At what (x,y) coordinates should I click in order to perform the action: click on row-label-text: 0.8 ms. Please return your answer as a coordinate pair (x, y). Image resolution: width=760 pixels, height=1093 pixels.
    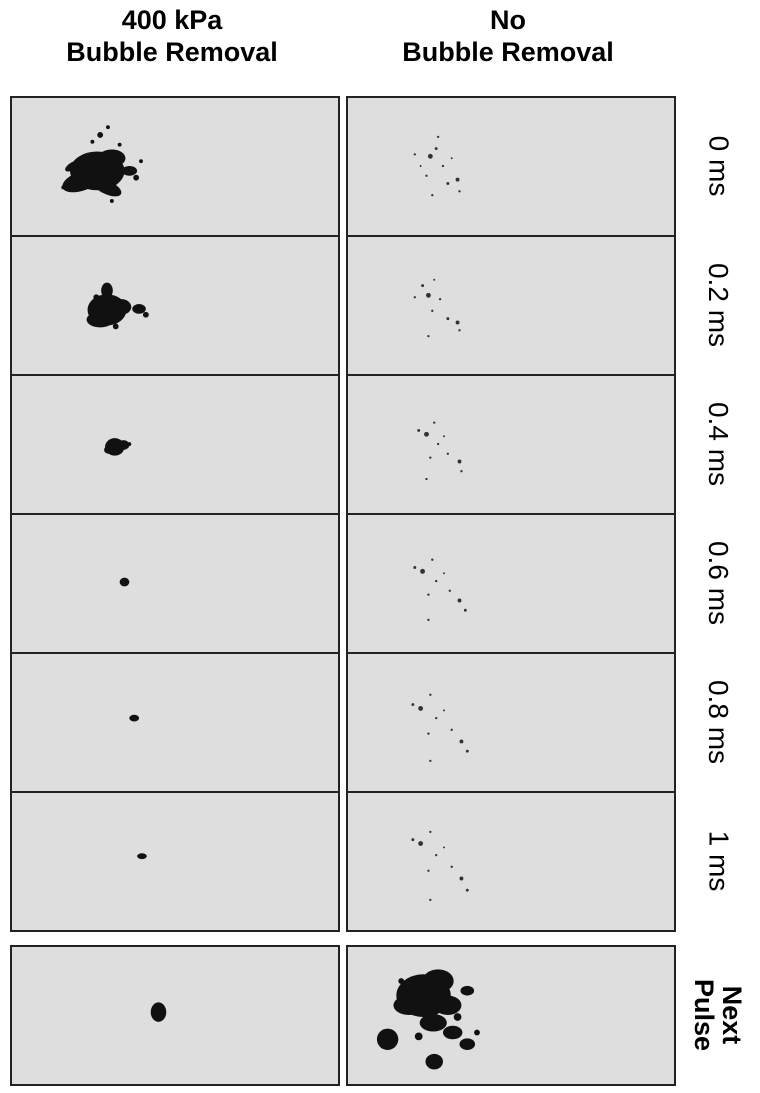
    Looking at the image, I should click on (718, 722).